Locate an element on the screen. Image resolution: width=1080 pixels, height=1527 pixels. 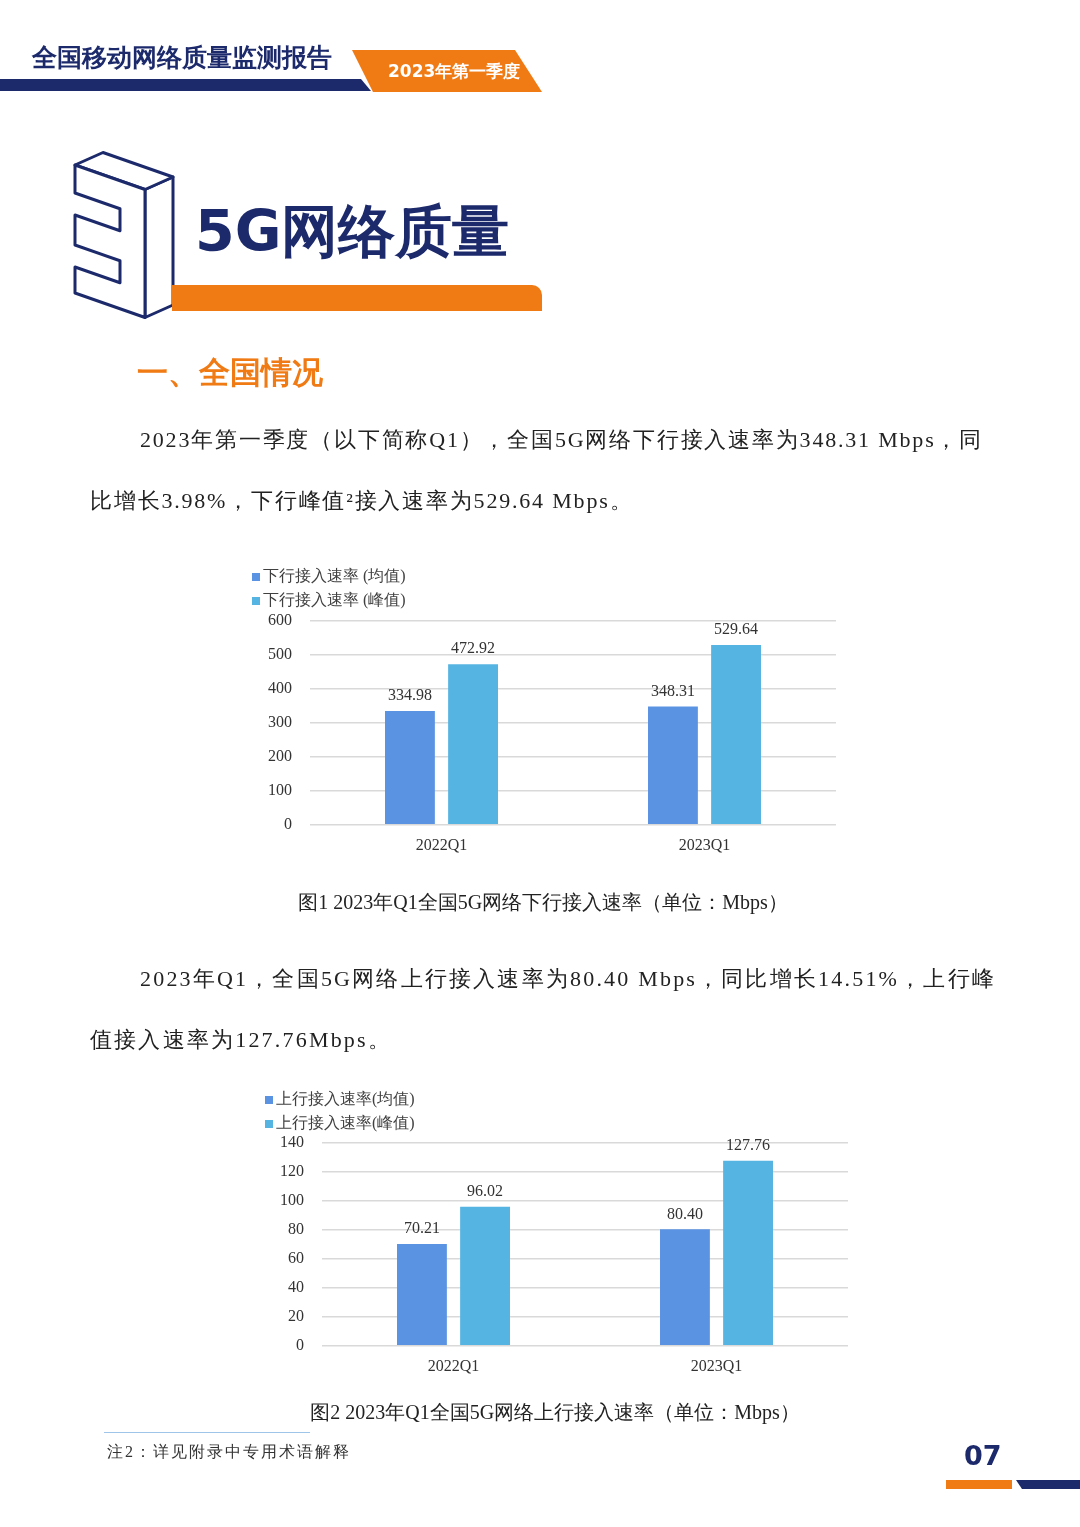
y-tick-label: 400 is located at coordinates (280, 688).